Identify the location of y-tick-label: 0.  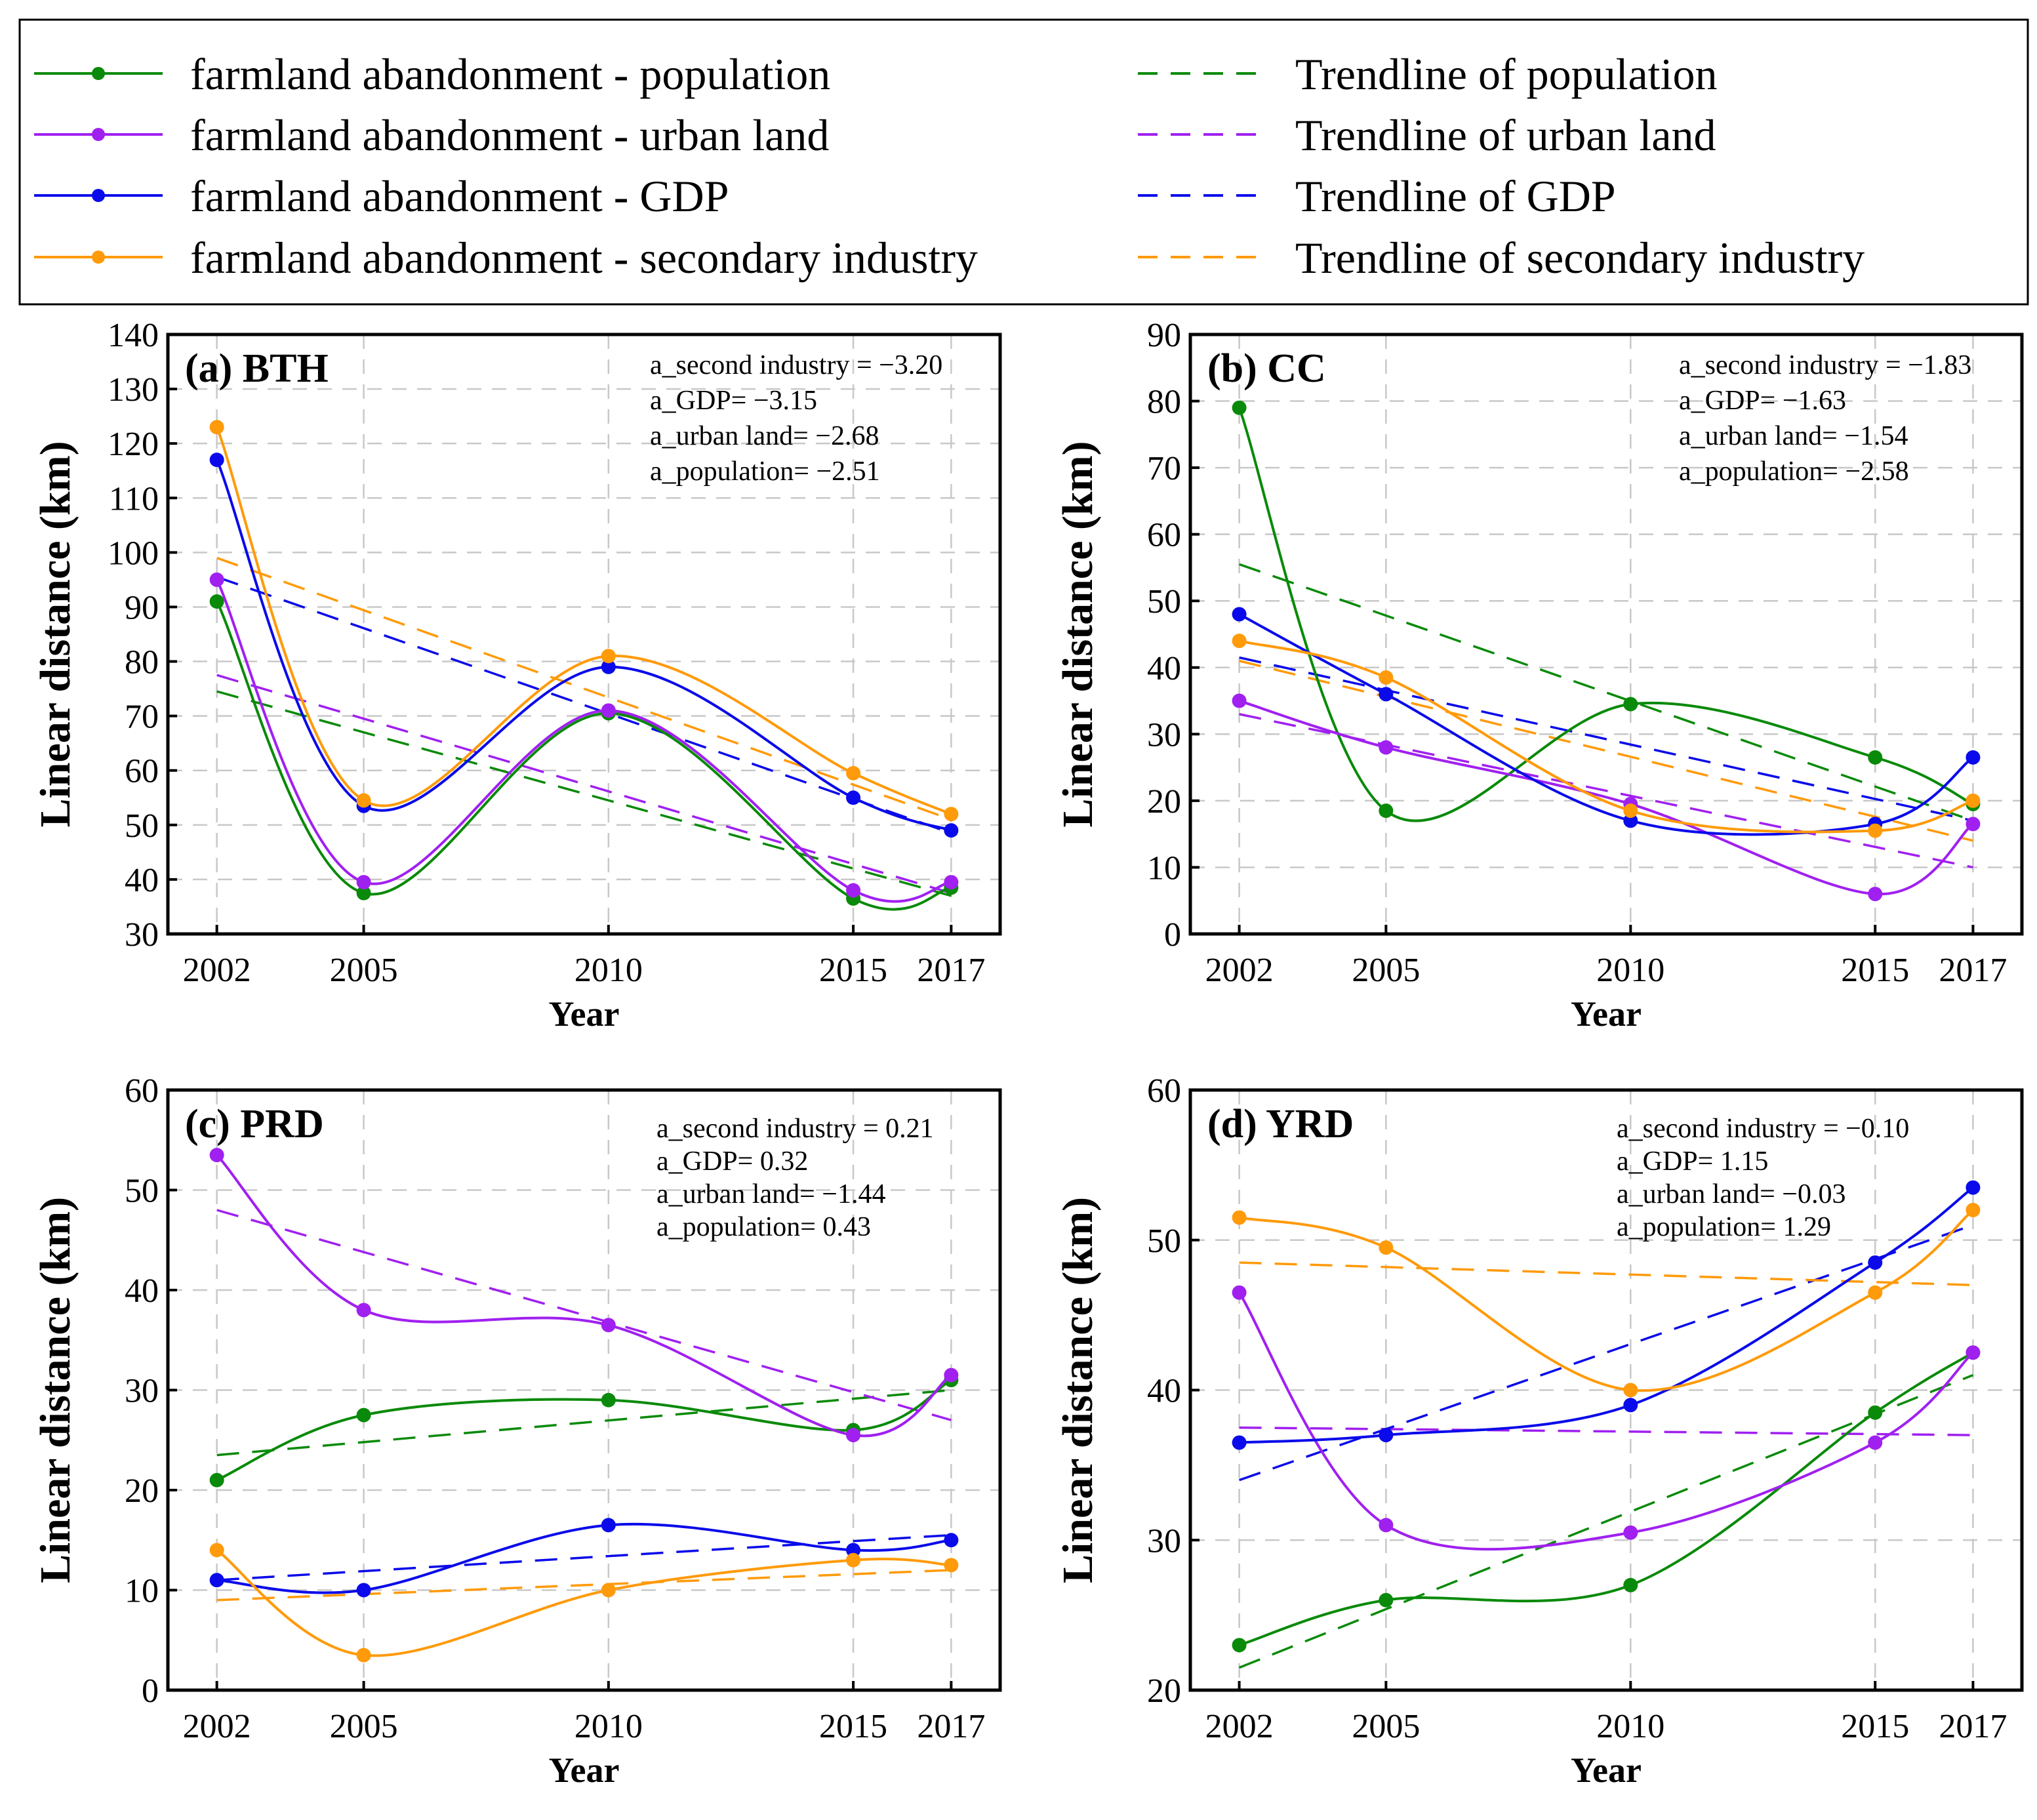
(150, 1691).